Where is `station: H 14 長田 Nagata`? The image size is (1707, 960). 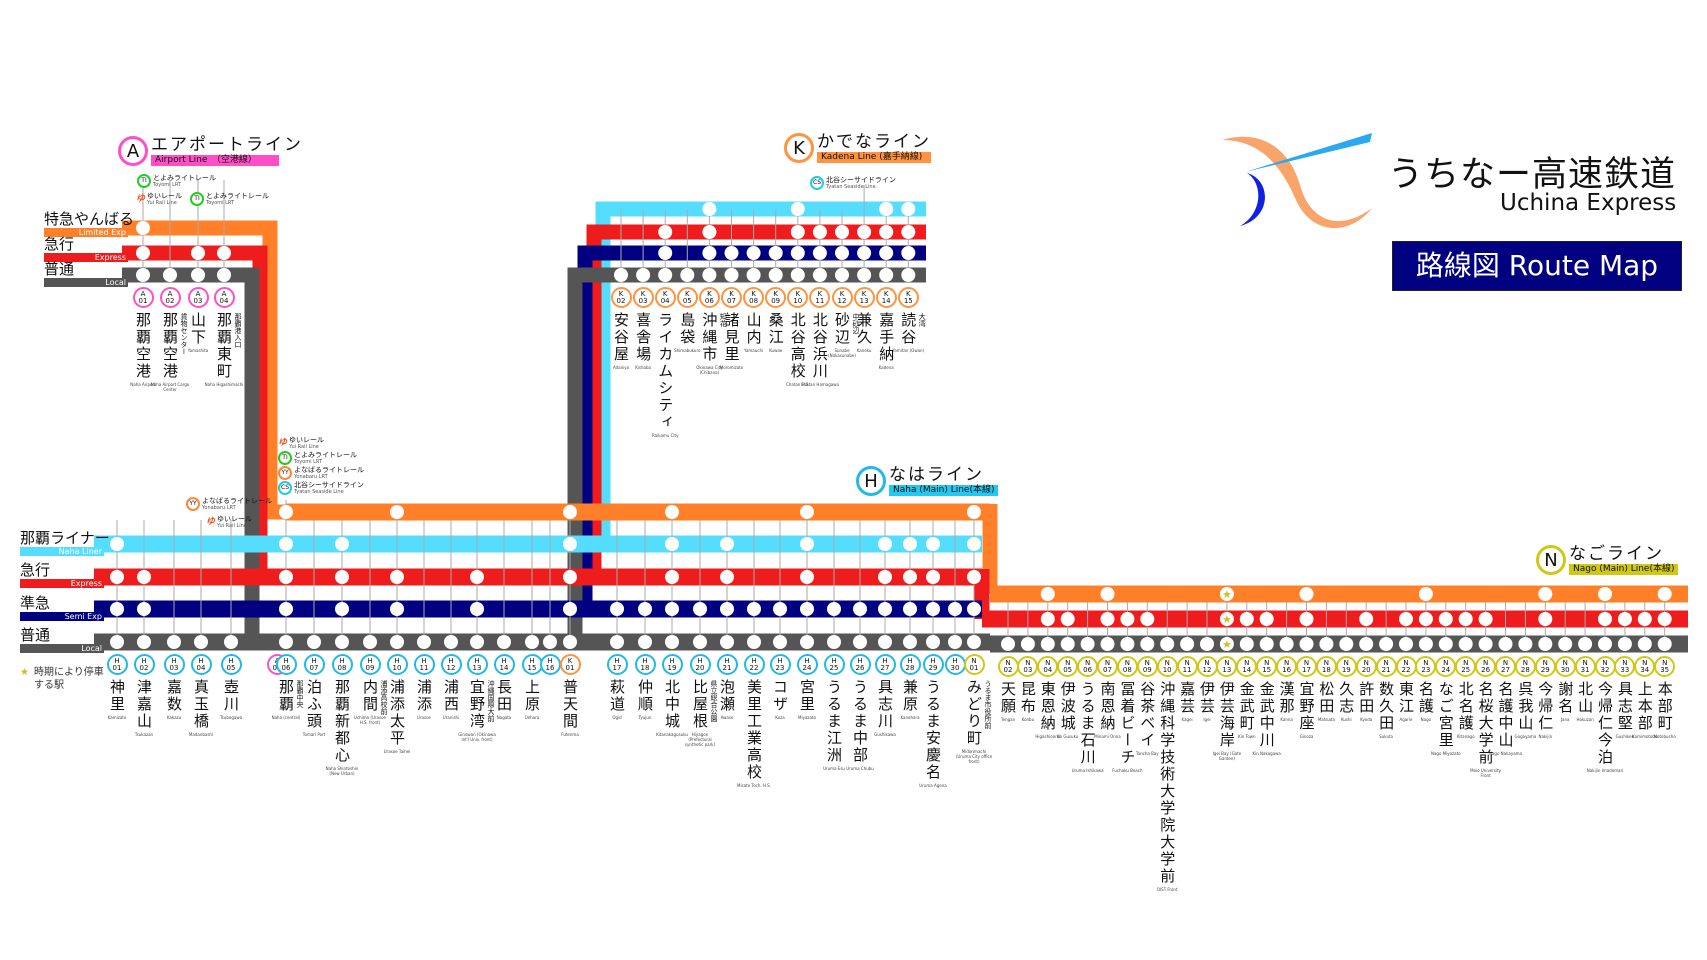 station: H 14 長田 Nagata is located at coordinates (504, 687).